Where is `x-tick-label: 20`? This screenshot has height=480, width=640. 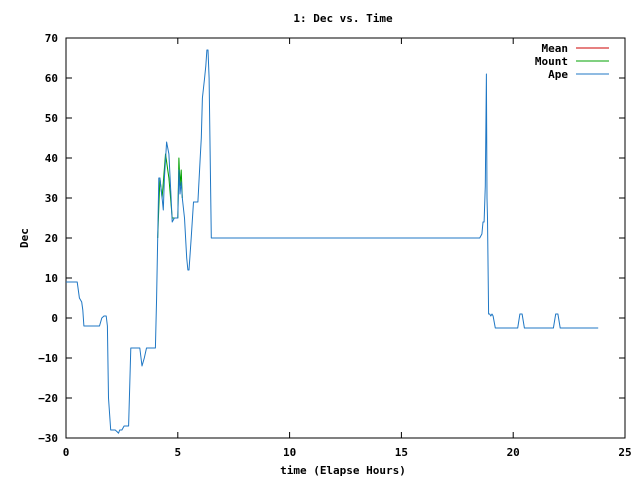
x-tick-label: 20 is located at coordinates (513, 452).